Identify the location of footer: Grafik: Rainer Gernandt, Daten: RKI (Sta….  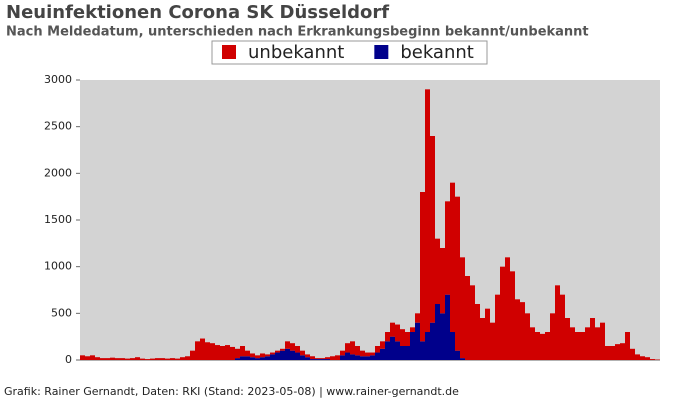
(231, 391).